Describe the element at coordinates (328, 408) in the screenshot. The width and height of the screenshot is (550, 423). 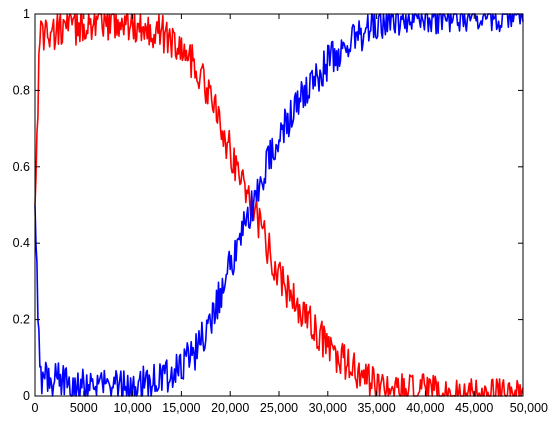
I see `x-tick-label: 30,000` at that location.